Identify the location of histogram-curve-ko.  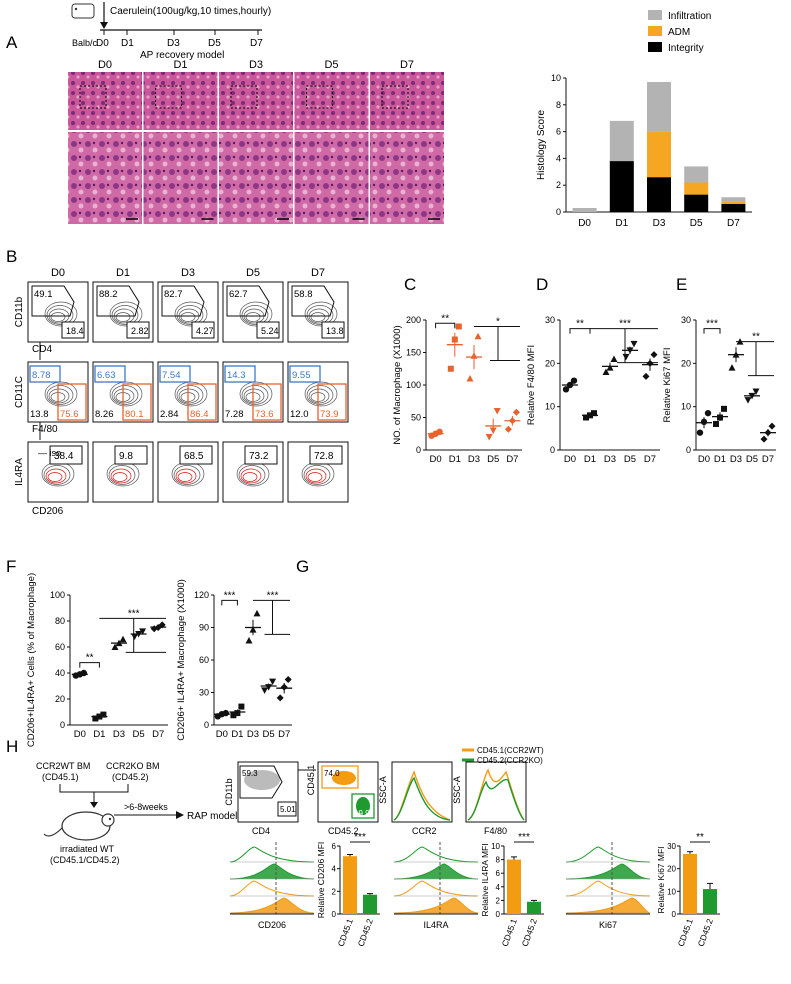
(422, 798).